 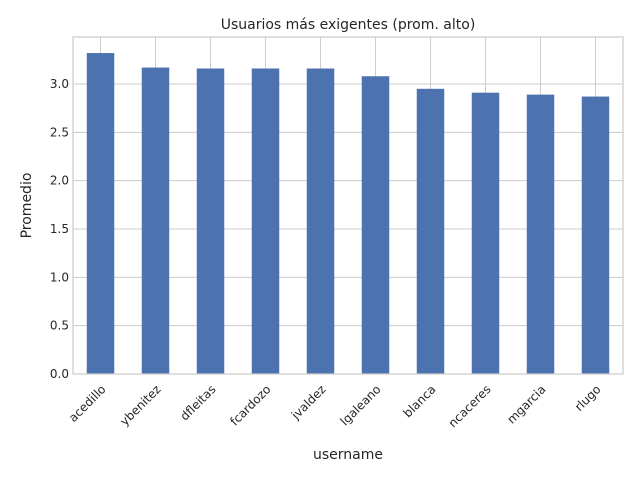 I want to click on bar-mgarcia, so click(x=540, y=234).